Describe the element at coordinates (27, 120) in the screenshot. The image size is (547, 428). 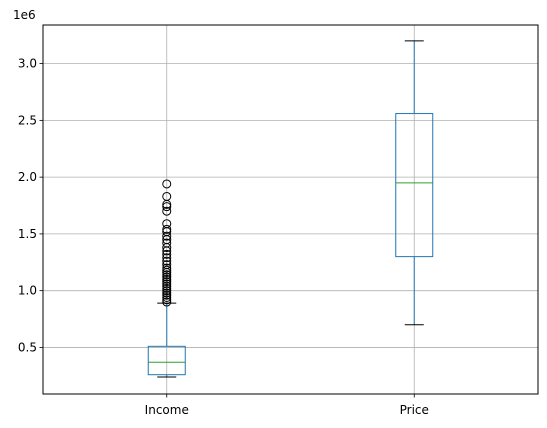
I see `y-tick-label: 2.5` at that location.